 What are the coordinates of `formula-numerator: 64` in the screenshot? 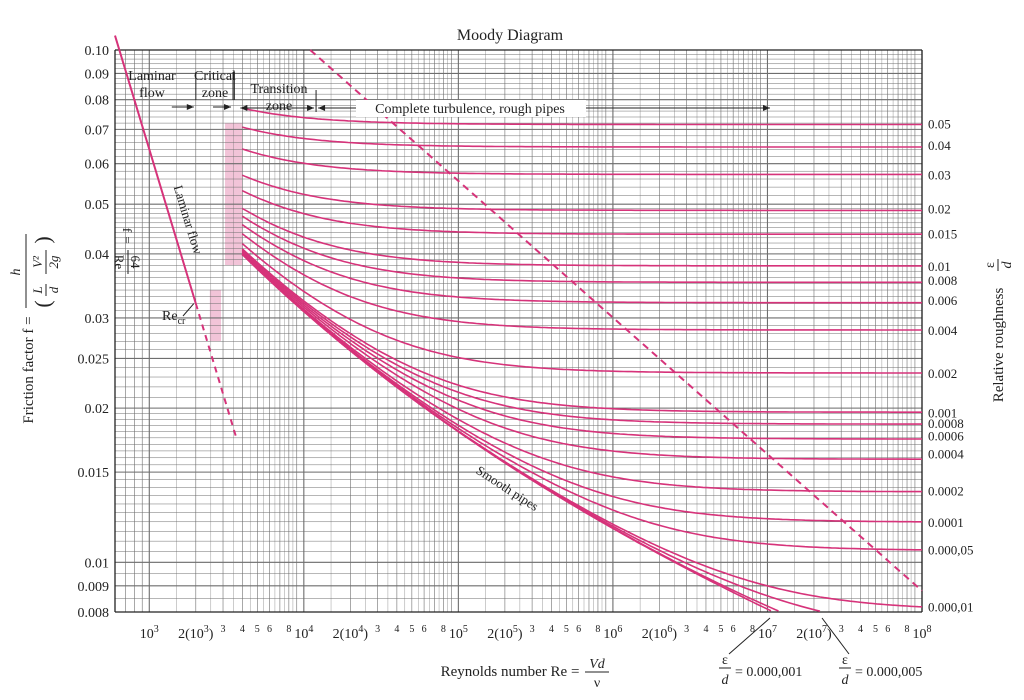 It's located at (135, 263).